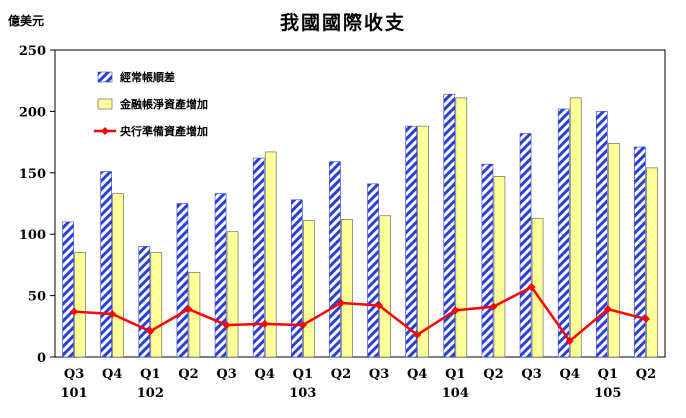 The width and height of the screenshot is (686, 418). What do you see at coordinates (164, 131) in the screenshot?
I see `legend-label: 央行準備資產增加` at bounding box center [164, 131].